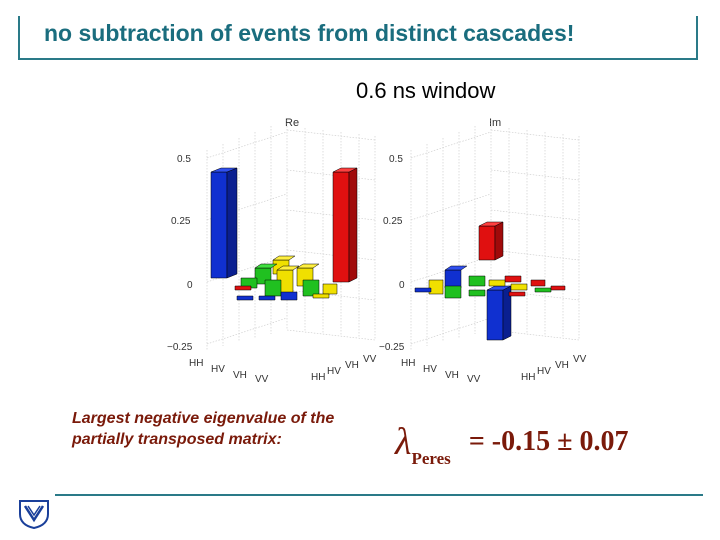  Describe the element at coordinates (379, 495) in the screenshot. I see `footer-divider` at that location.